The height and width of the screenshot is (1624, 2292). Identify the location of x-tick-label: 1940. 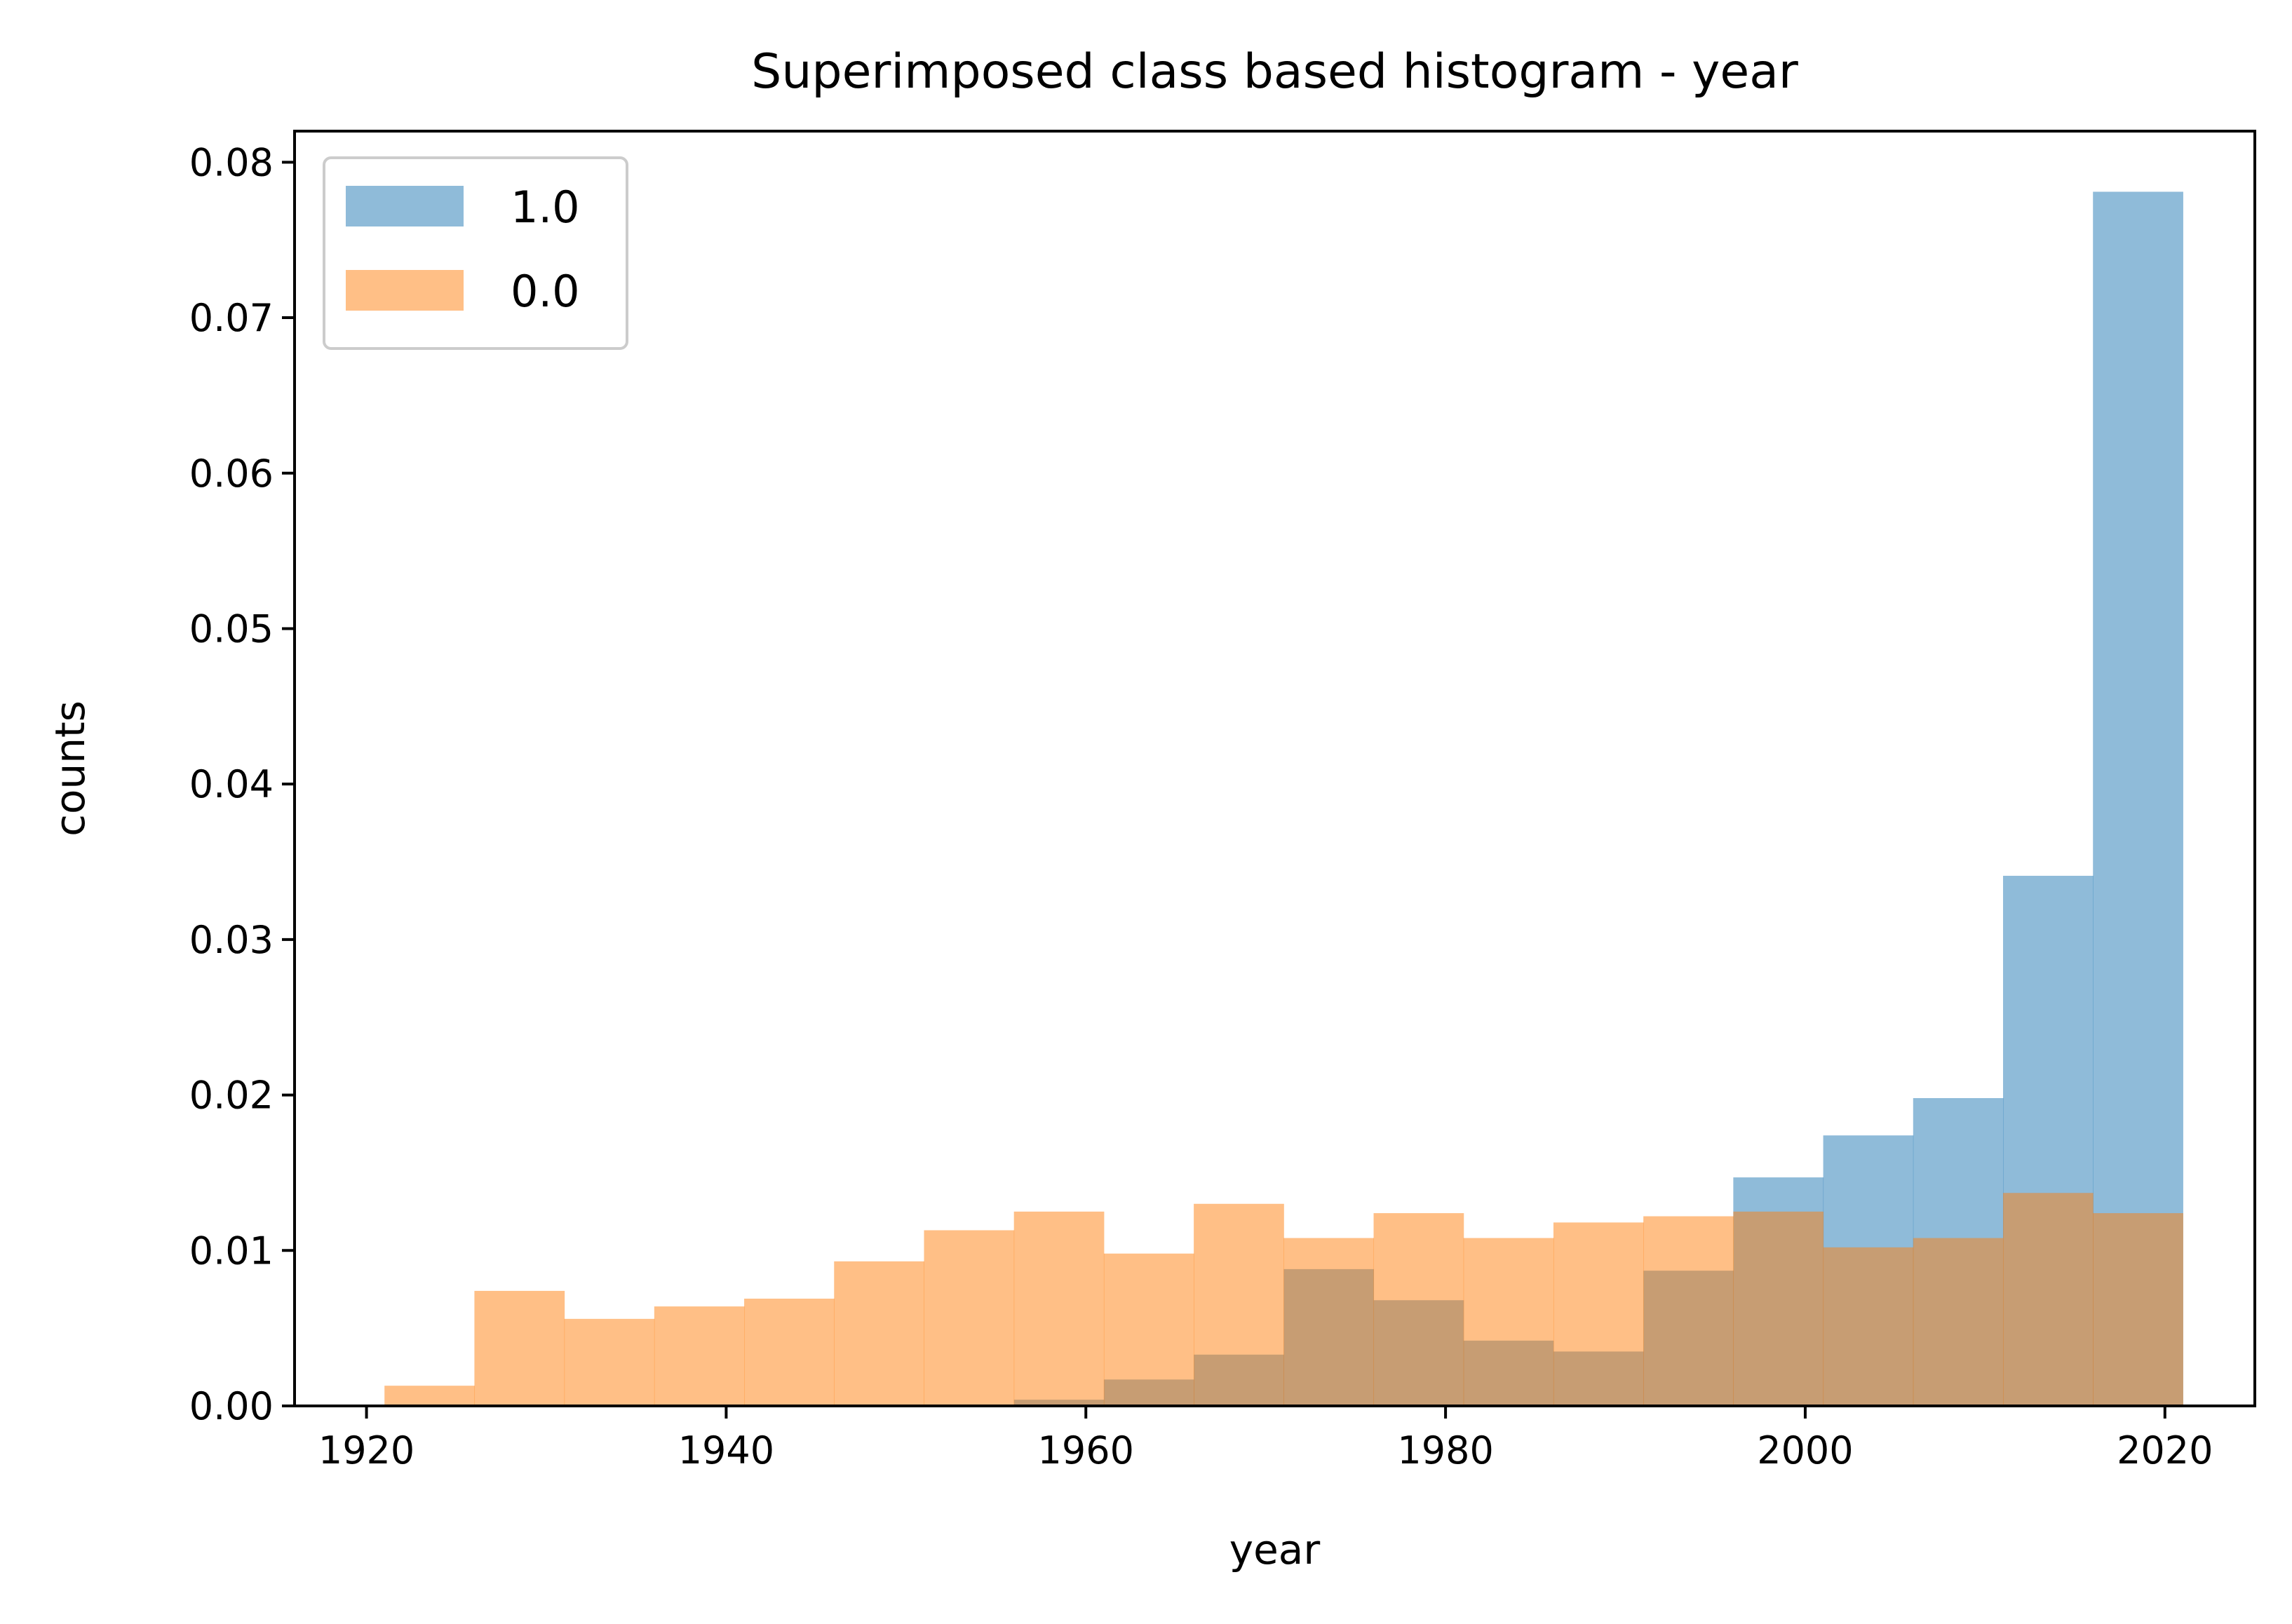
(726, 1451).